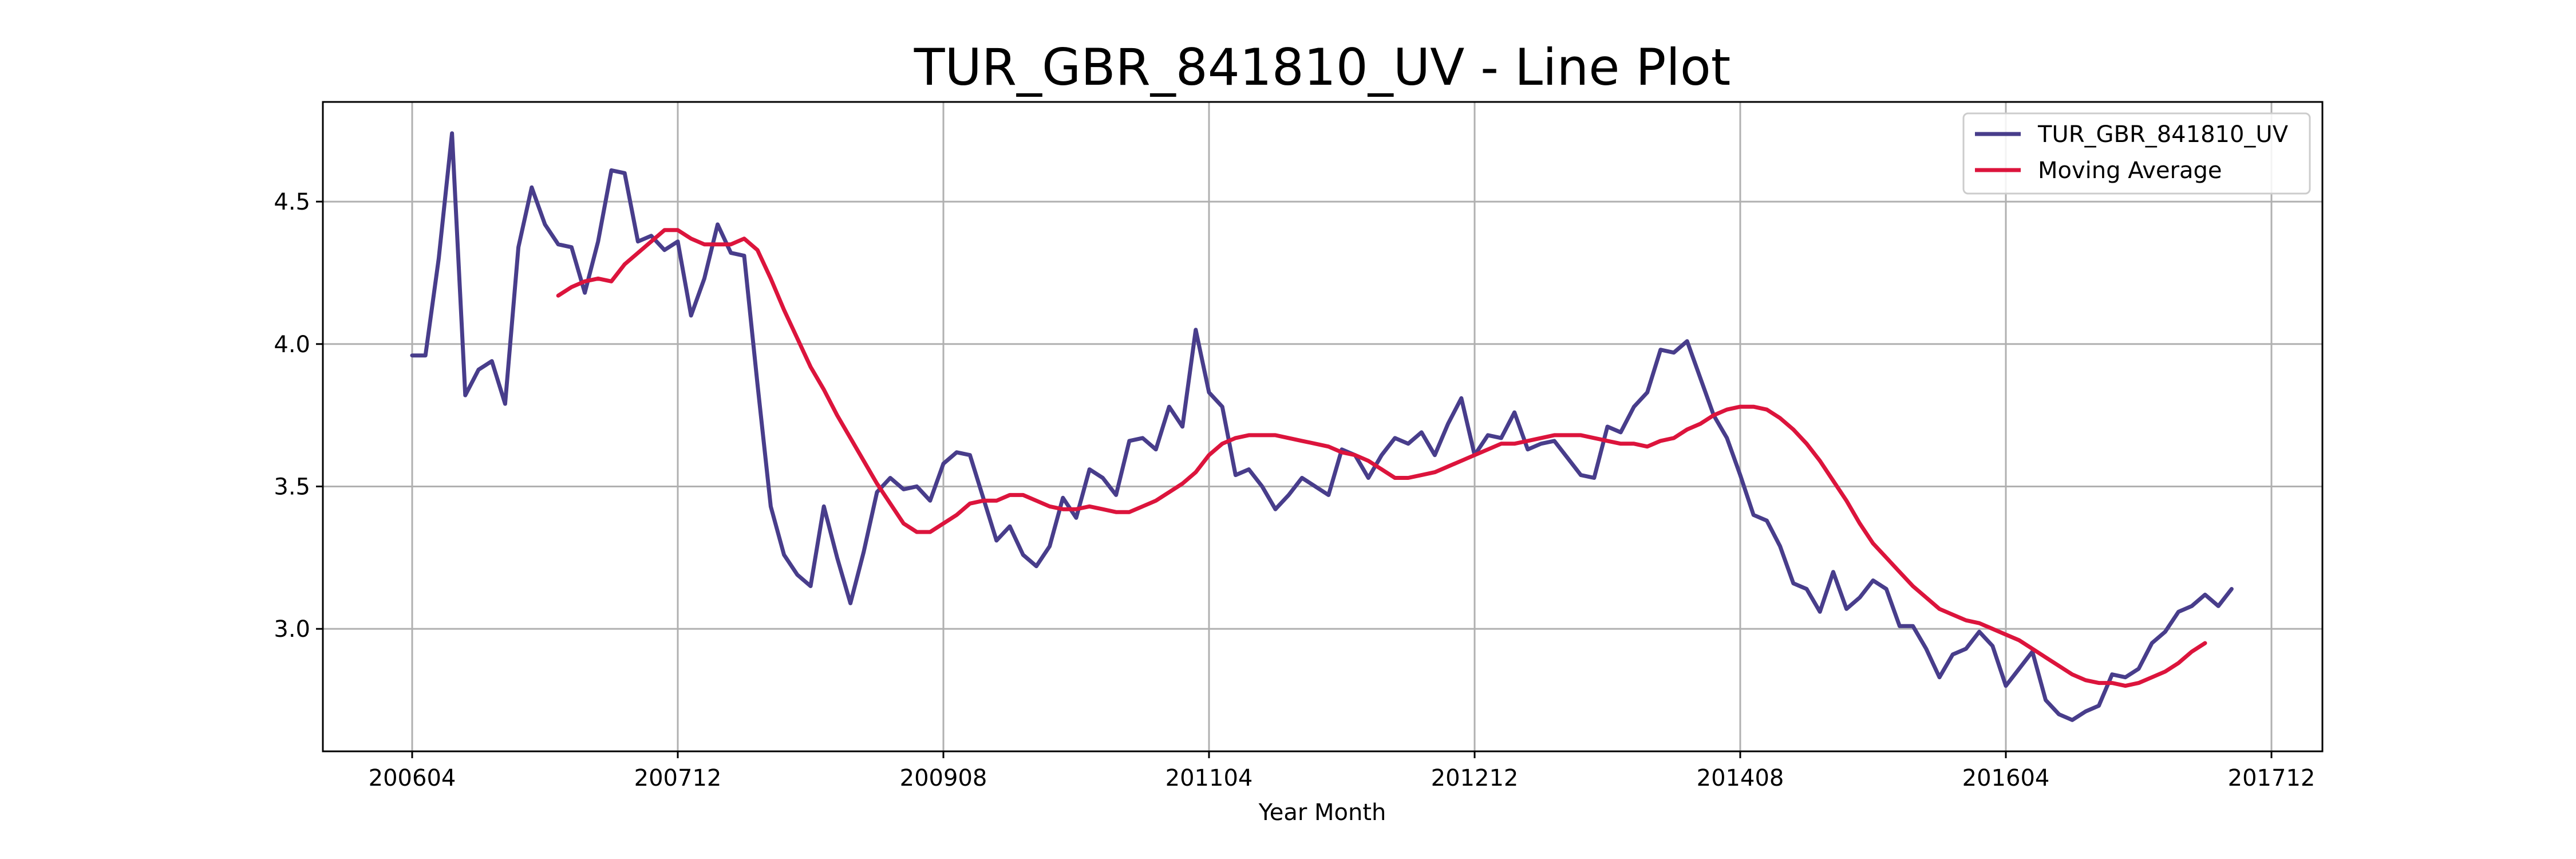 This screenshot has width=2576, height=859. What do you see at coordinates (2163, 134) in the screenshot?
I see `legend-label-series-0: TUR_GBR_841810_UV` at bounding box center [2163, 134].